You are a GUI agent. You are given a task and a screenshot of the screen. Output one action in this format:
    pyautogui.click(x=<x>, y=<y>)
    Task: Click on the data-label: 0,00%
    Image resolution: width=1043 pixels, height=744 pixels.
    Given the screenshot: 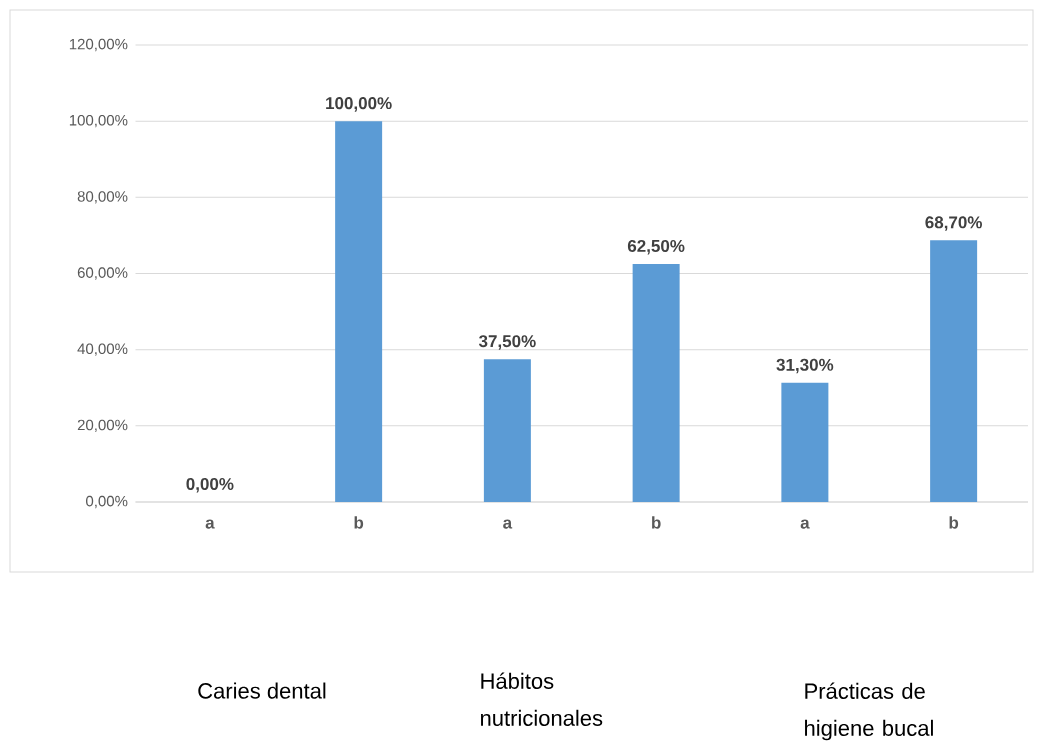 What is the action you would take?
    pyautogui.click(x=210, y=485)
    